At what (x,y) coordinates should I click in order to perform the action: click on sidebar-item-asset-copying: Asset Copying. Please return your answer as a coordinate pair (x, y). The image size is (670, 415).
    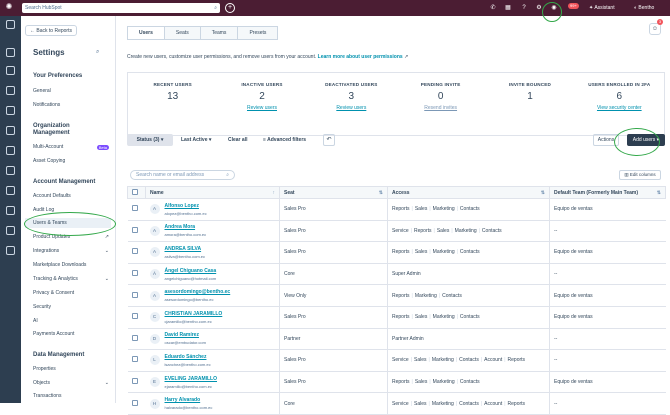
    Looking at the image, I should click on (71, 161).